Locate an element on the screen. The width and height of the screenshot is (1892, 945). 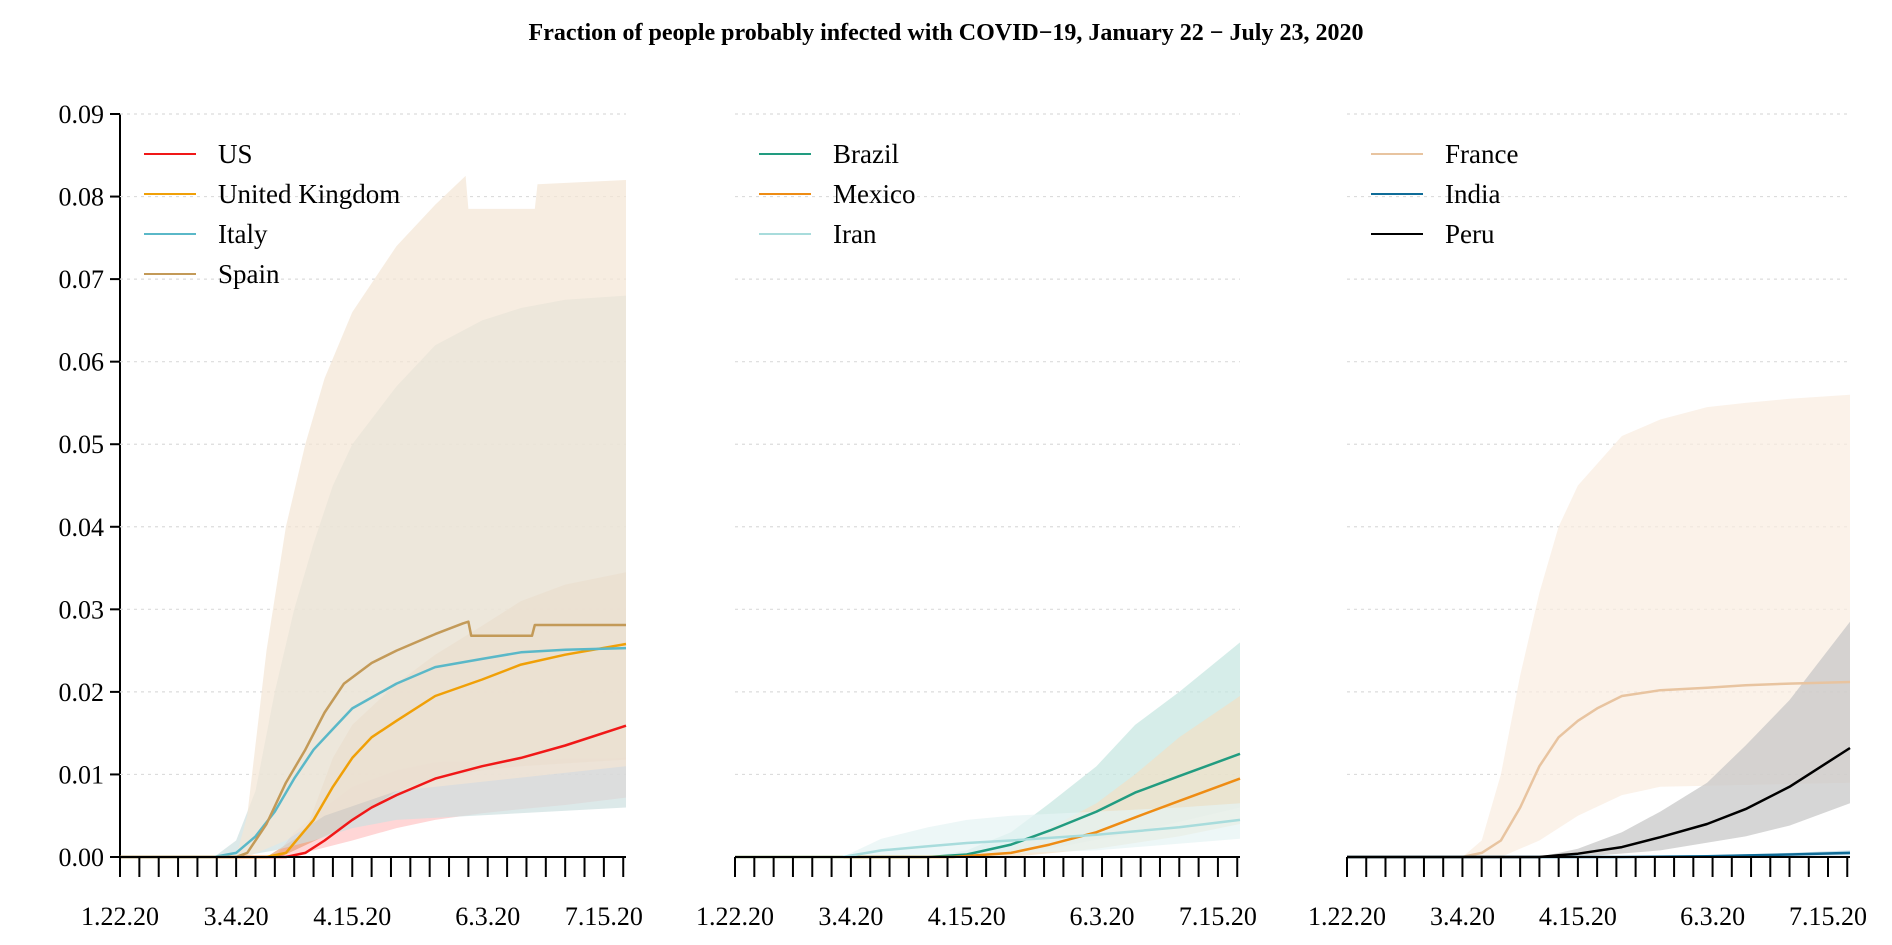
legend-item-spain: Spain is located at coordinates (212, 274).